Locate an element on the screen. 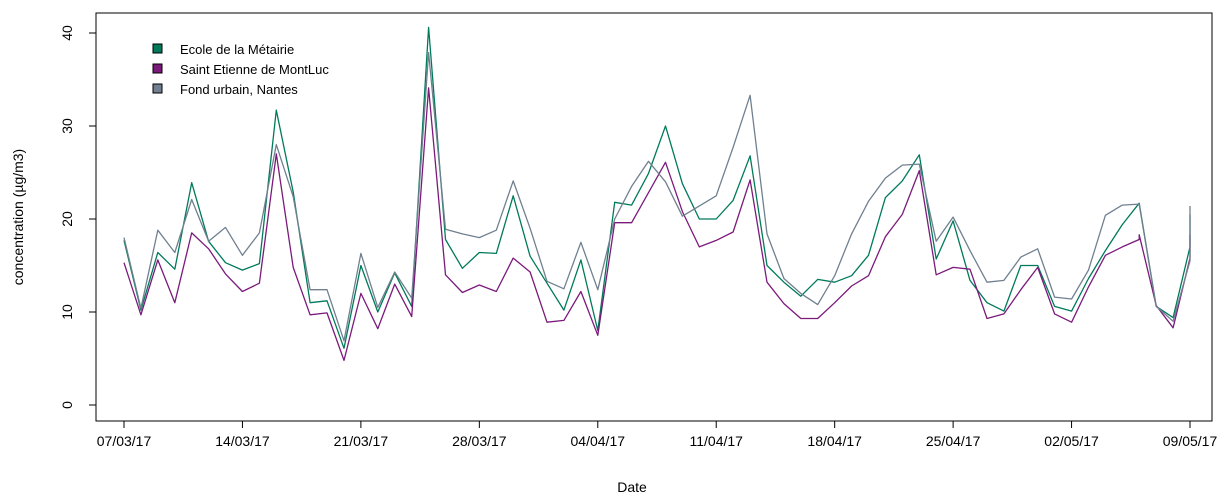 The image size is (1227, 504). legend-label: Fond urbain, Nantes is located at coordinates (239, 89).